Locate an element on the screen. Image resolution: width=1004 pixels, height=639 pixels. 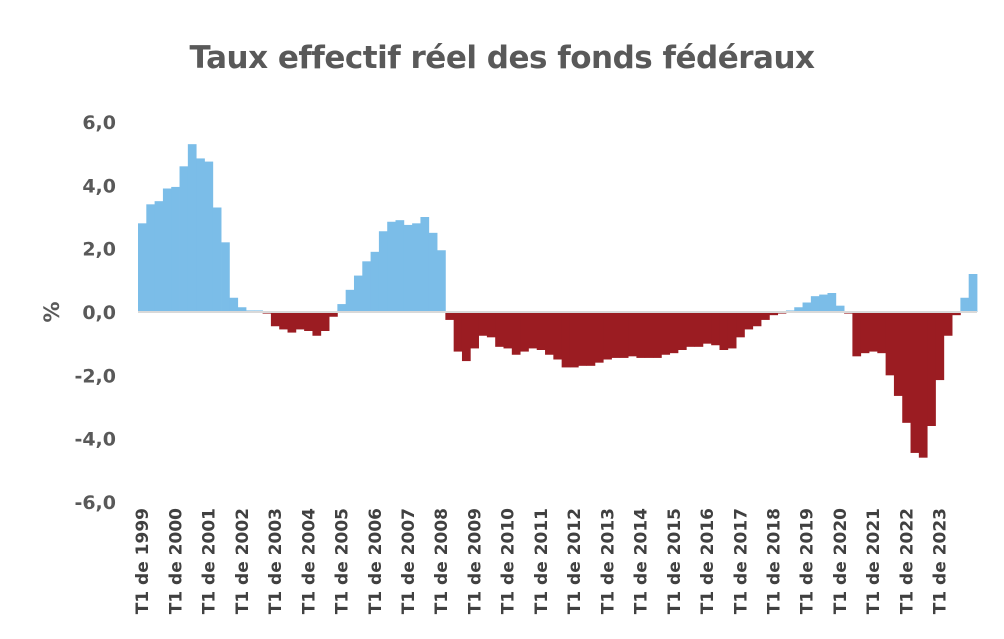
y-tick-label: 4,0 is located at coordinates (99, 186).